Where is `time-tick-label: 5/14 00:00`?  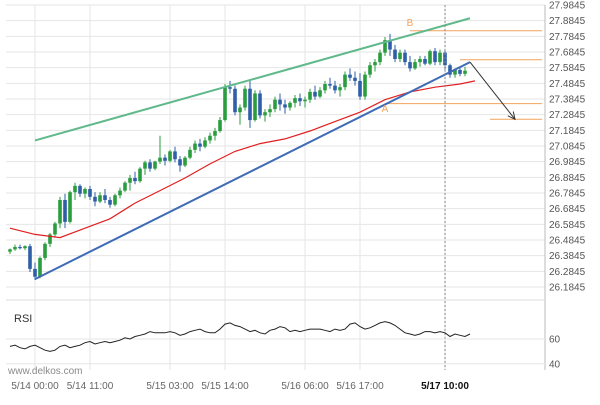 time-tick-label: 5/14 00:00 is located at coordinates (35, 386).